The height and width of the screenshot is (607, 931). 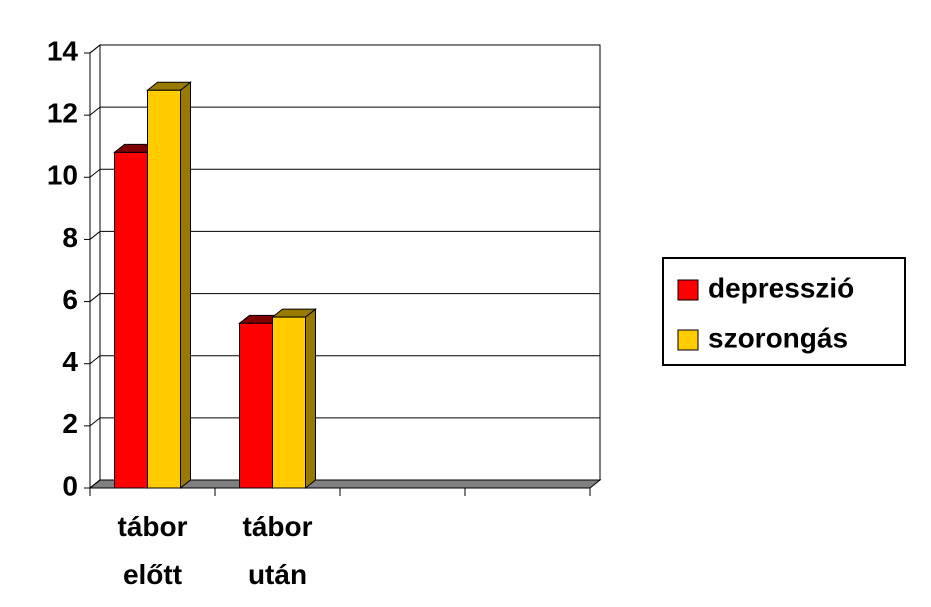 I want to click on legend-label: szorongás, so click(x=778, y=337).